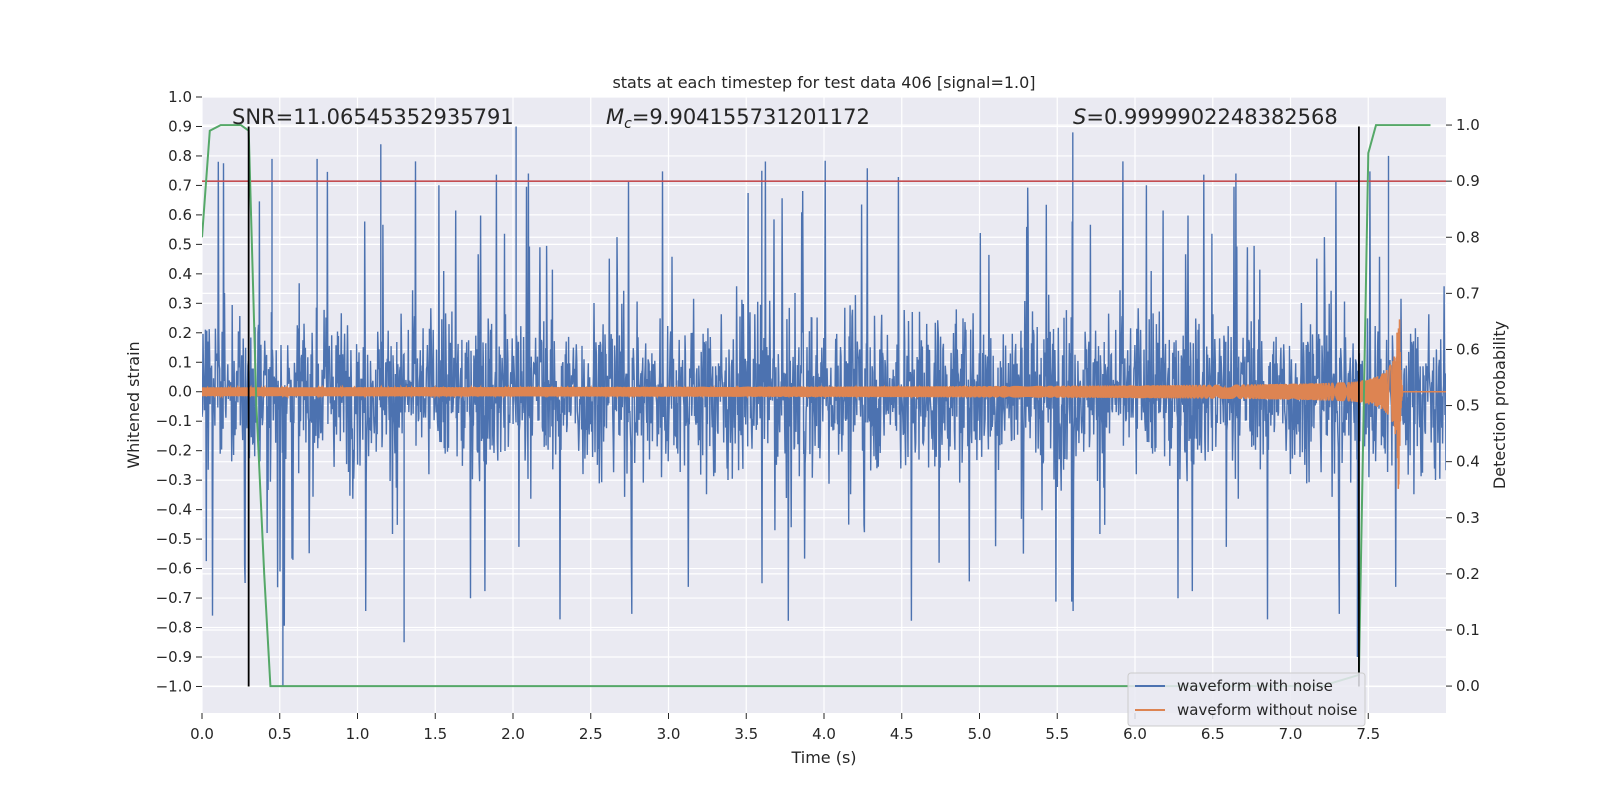 The height and width of the screenshot is (800, 1600). Describe the element at coordinates (1468, 462) in the screenshot. I see `y2tick-label-6: 0.4` at that location.